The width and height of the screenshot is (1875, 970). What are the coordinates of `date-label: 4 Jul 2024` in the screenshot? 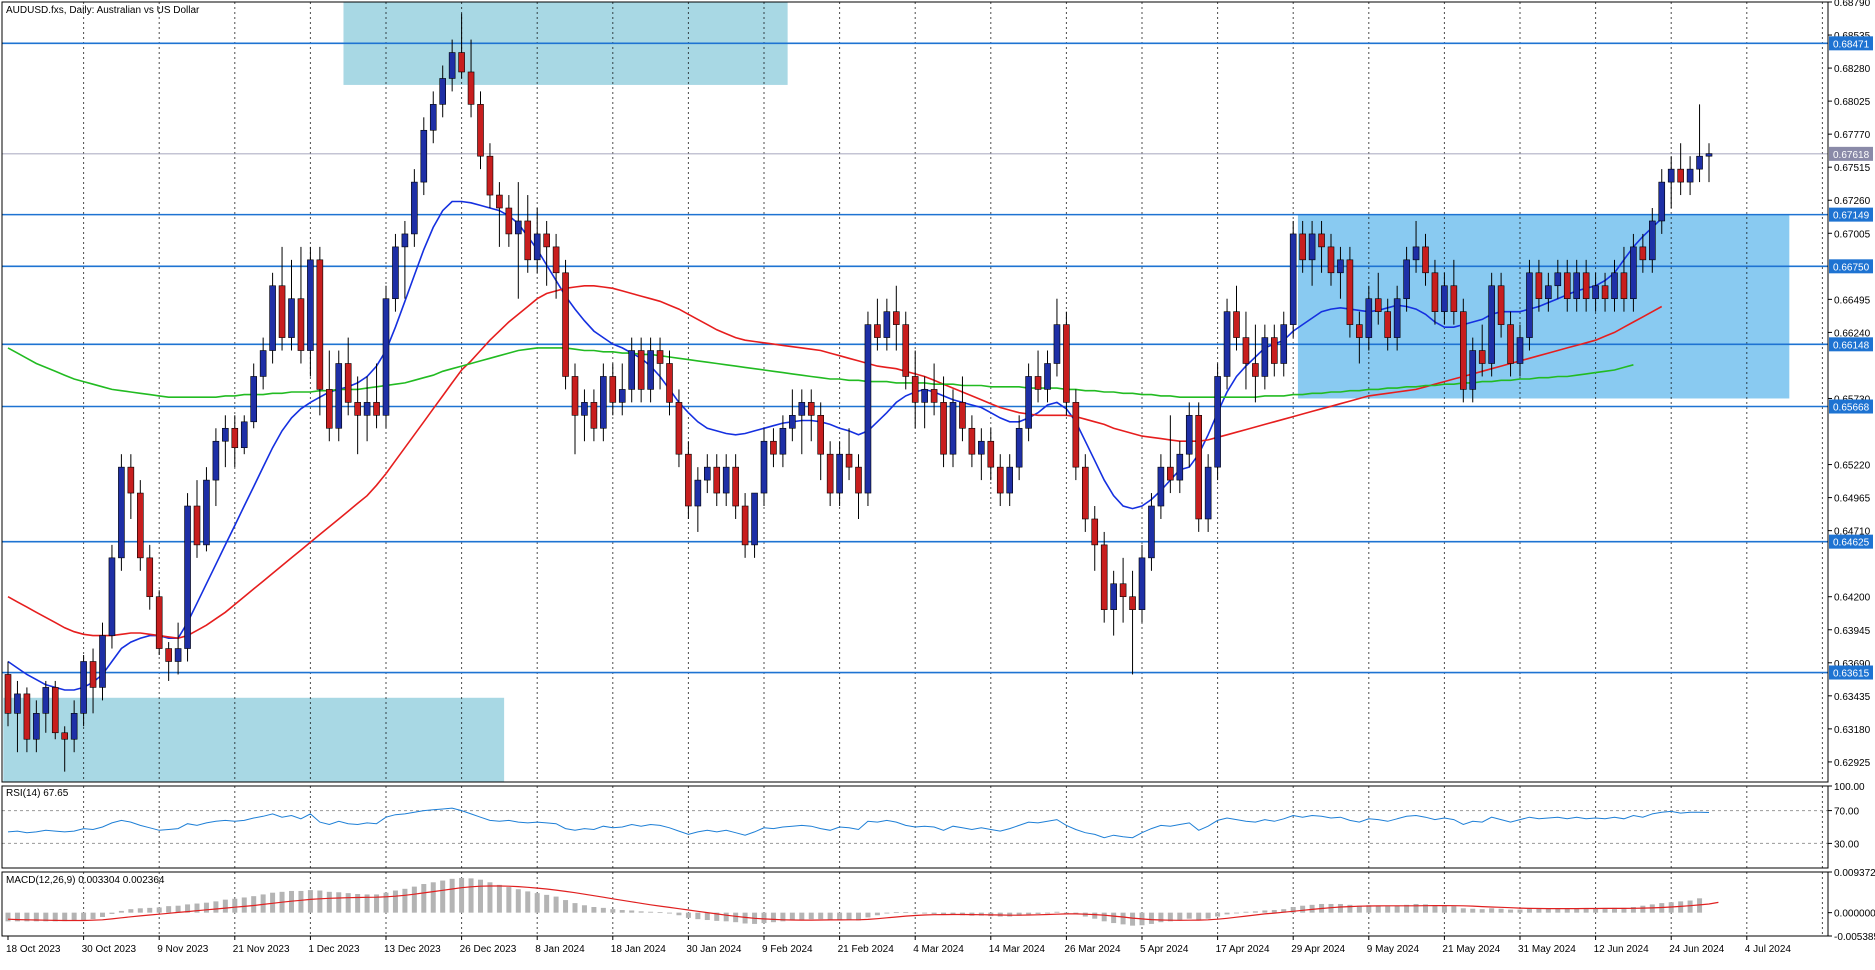 It's located at (1768, 949).